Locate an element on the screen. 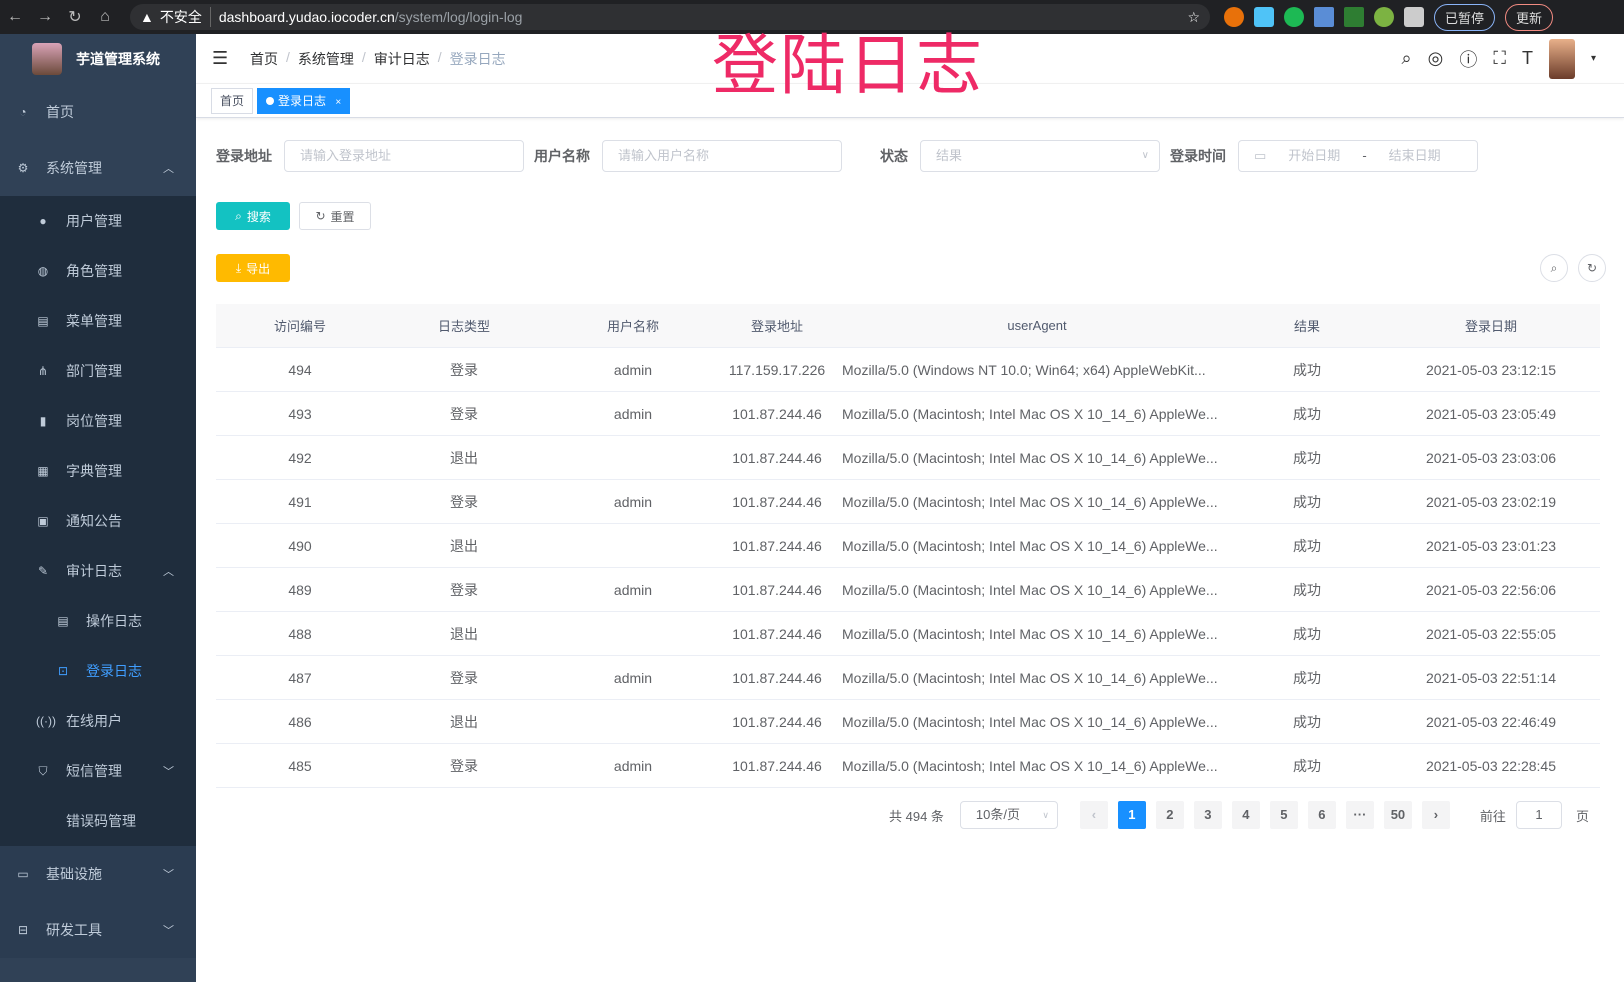  sidebar-item: ⚙ 系统管理 ︿ is located at coordinates (98, 168).